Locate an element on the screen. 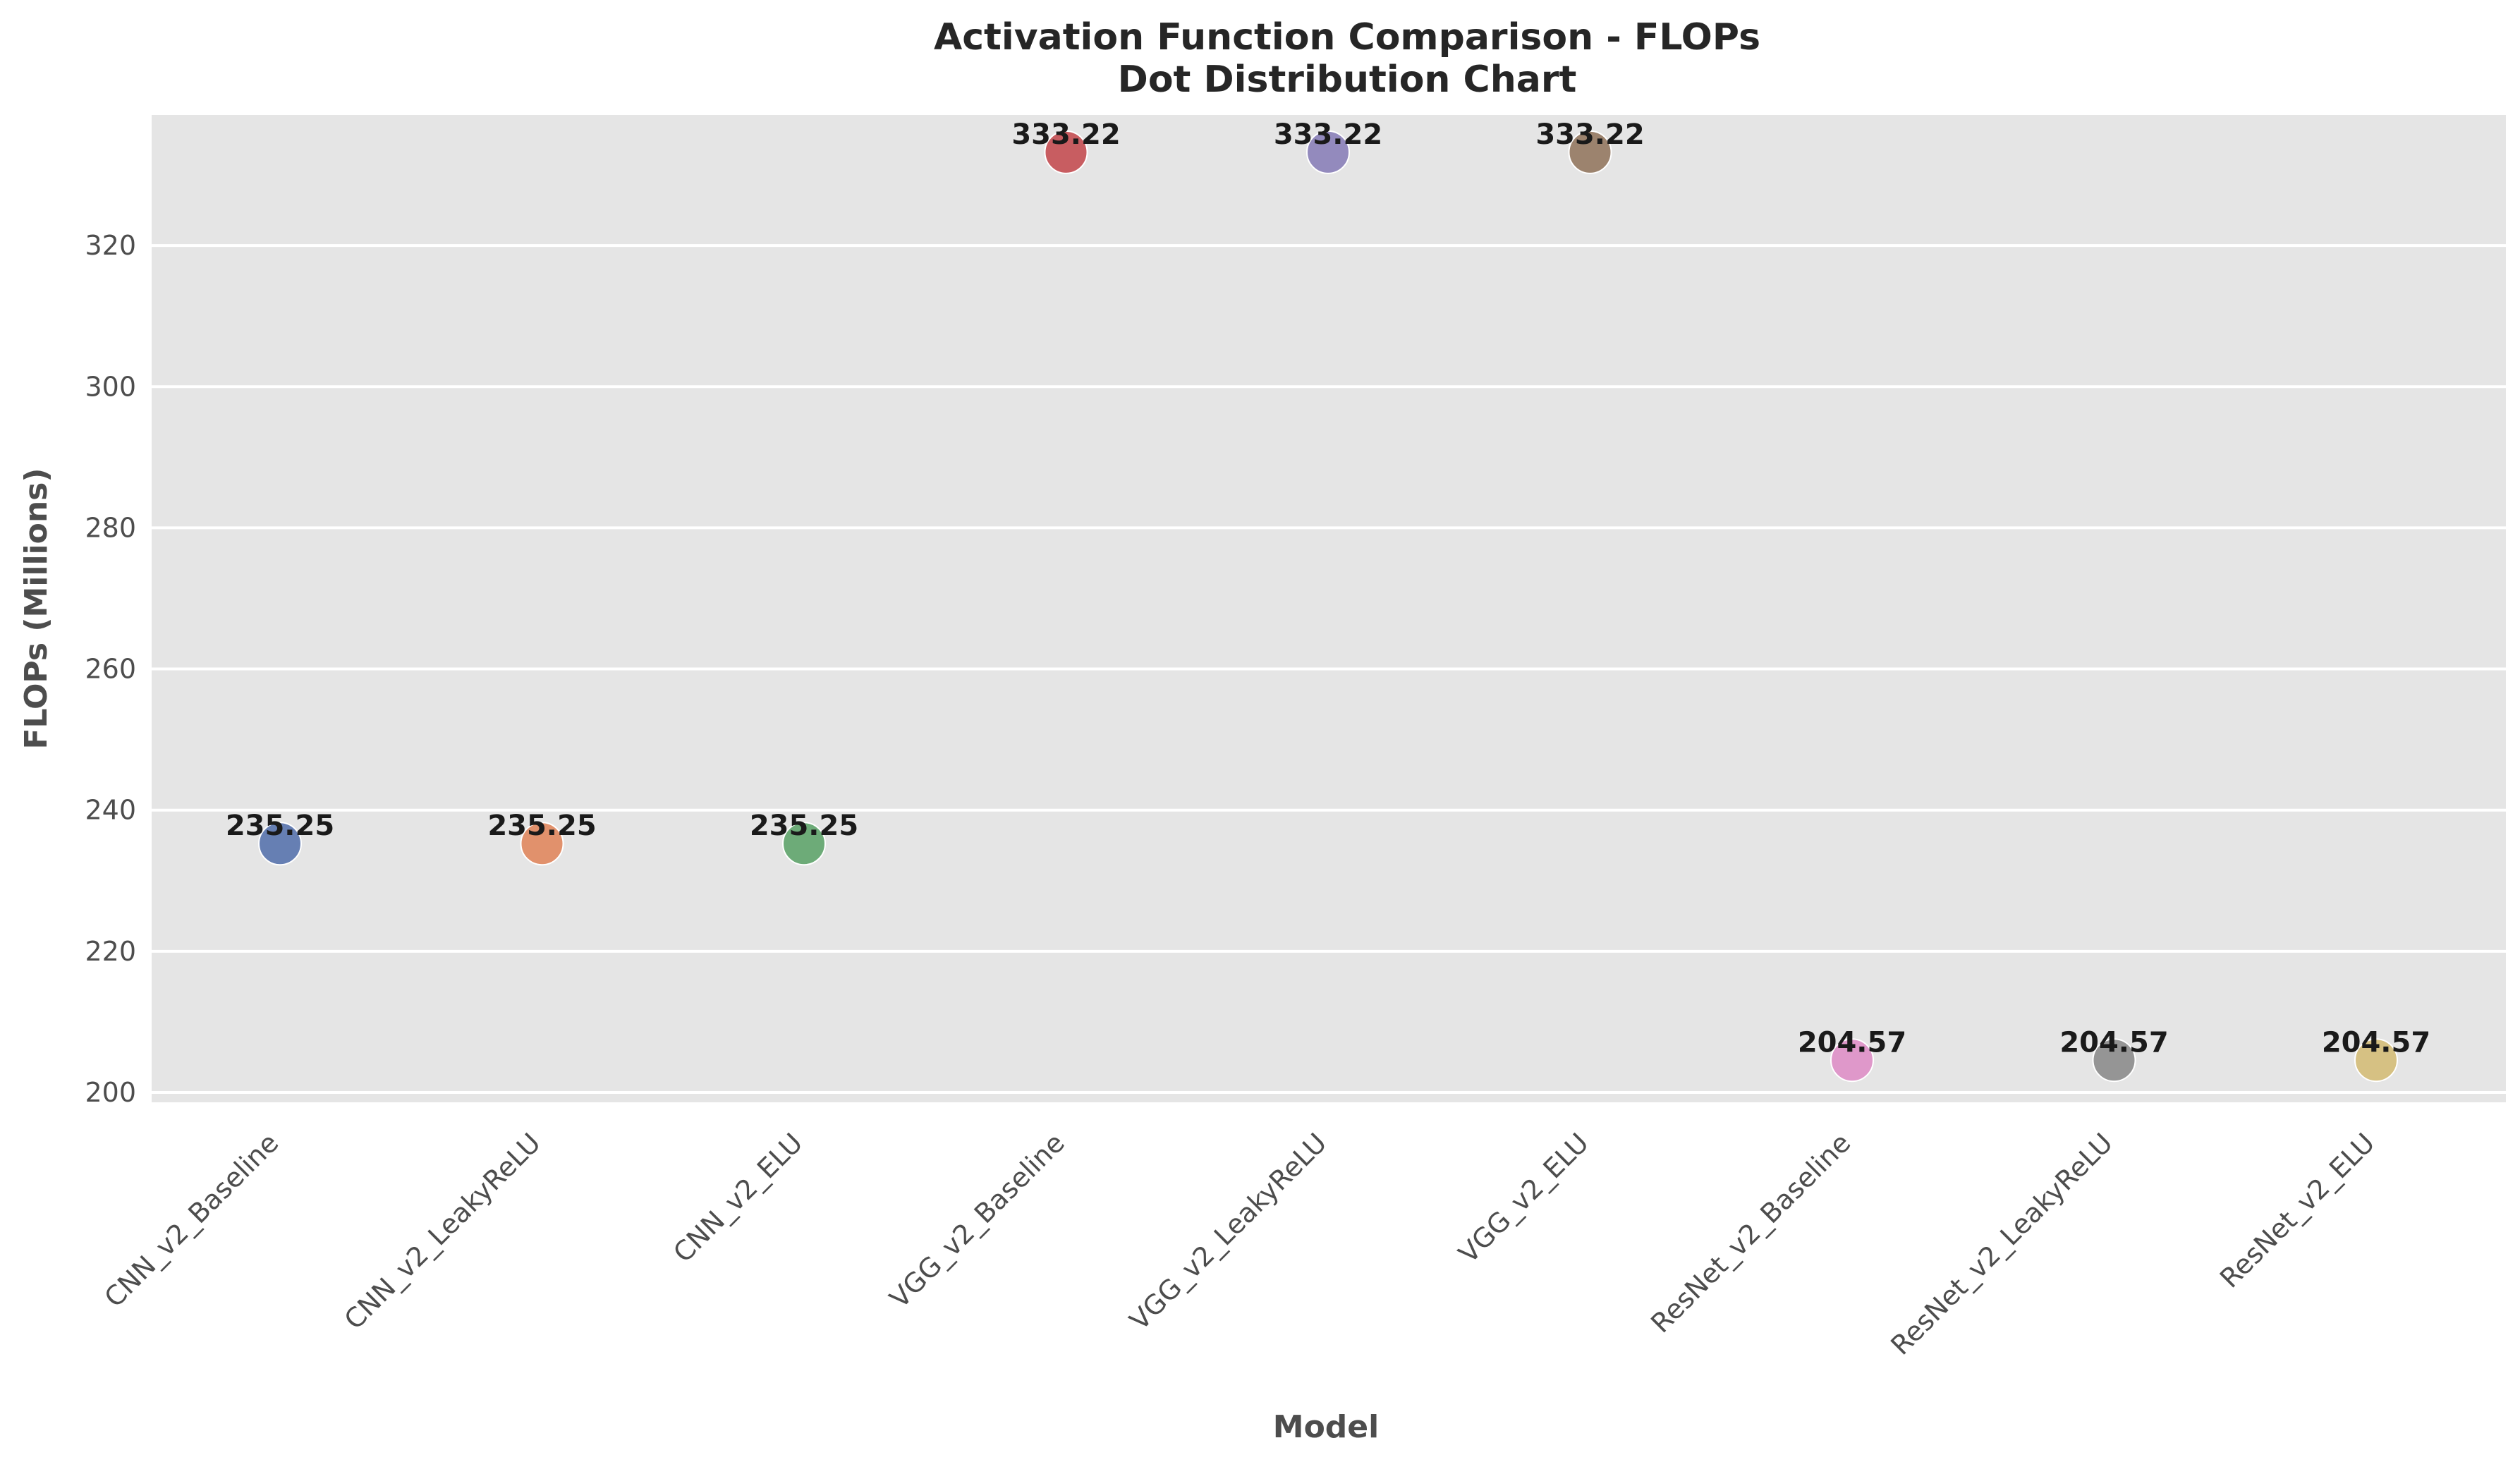 This screenshot has height=1462, width=2520. y-tick-label: 300 is located at coordinates (110, 386).